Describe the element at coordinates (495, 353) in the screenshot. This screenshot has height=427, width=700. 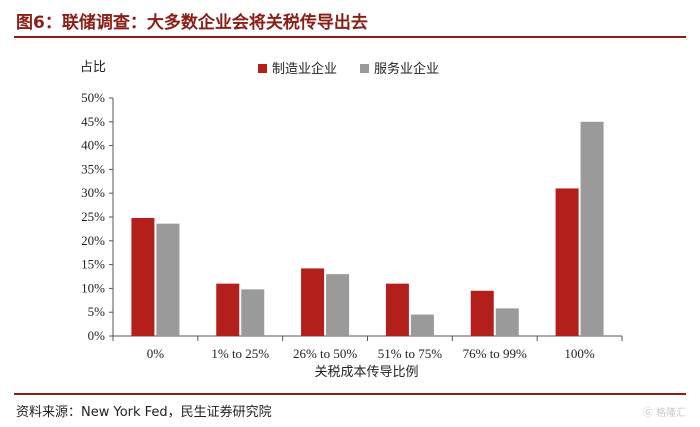
I see `x-tick-label: 76% to 99%` at that location.